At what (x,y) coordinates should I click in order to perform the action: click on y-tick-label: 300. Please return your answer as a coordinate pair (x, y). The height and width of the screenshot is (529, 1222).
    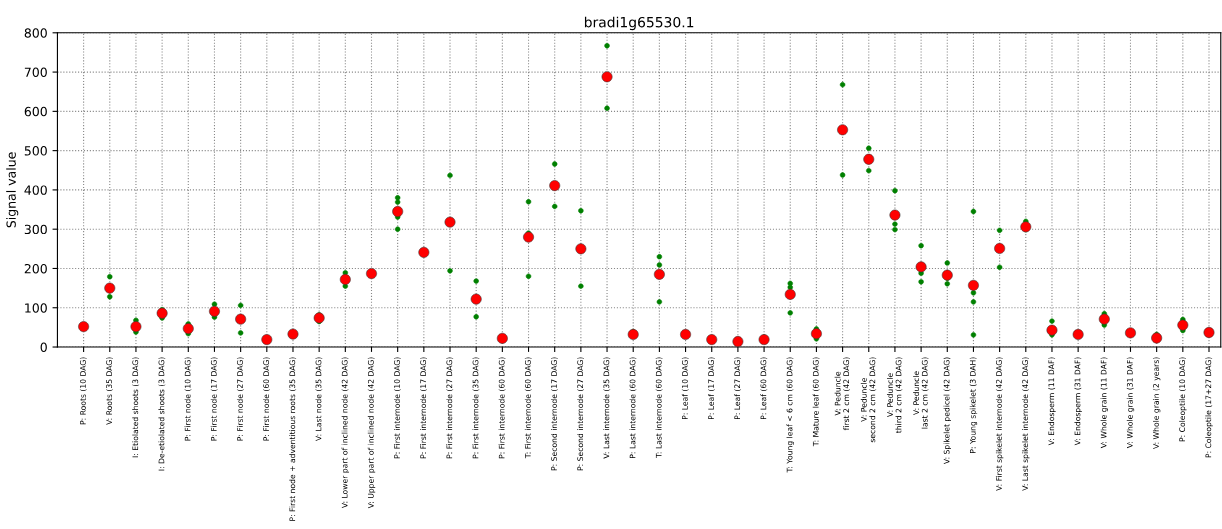
    Looking at the image, I should click on (35, 229).